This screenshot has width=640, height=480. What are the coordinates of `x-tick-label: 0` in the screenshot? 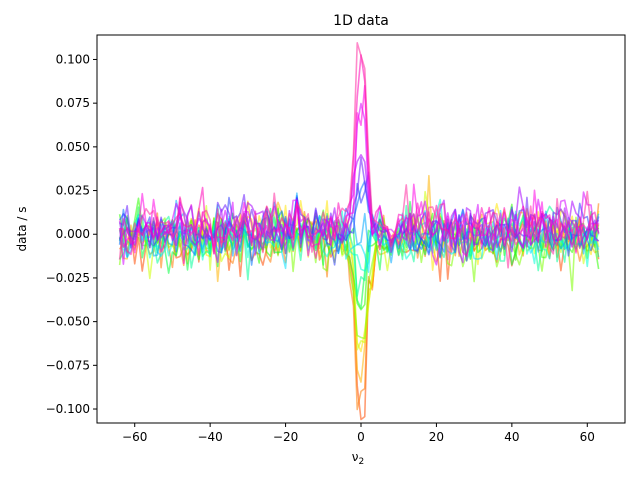 It's located at (361, 437).